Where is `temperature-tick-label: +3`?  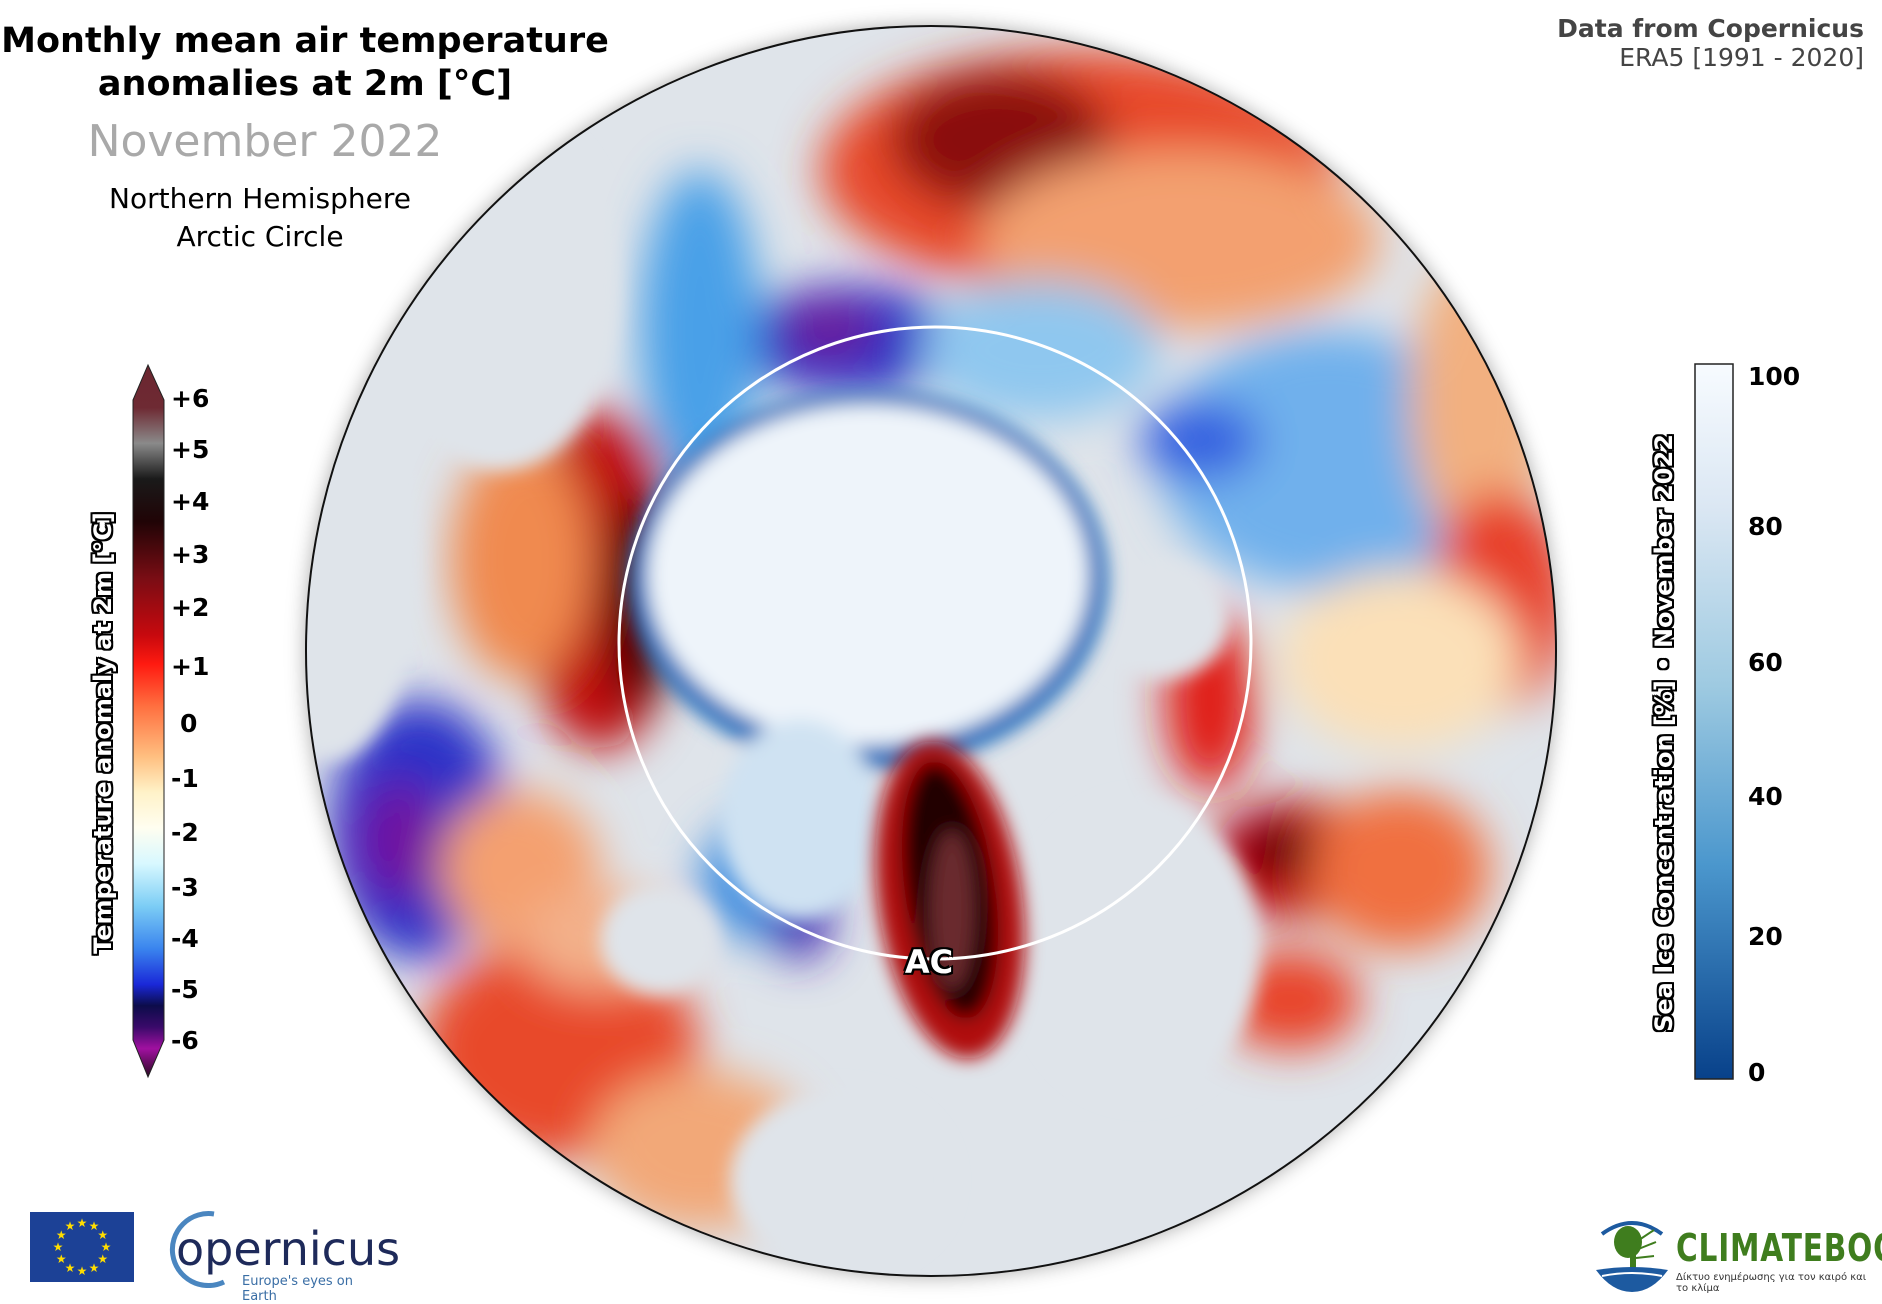
temperature-tick-label: +3 is located at coordinates (190, 554).